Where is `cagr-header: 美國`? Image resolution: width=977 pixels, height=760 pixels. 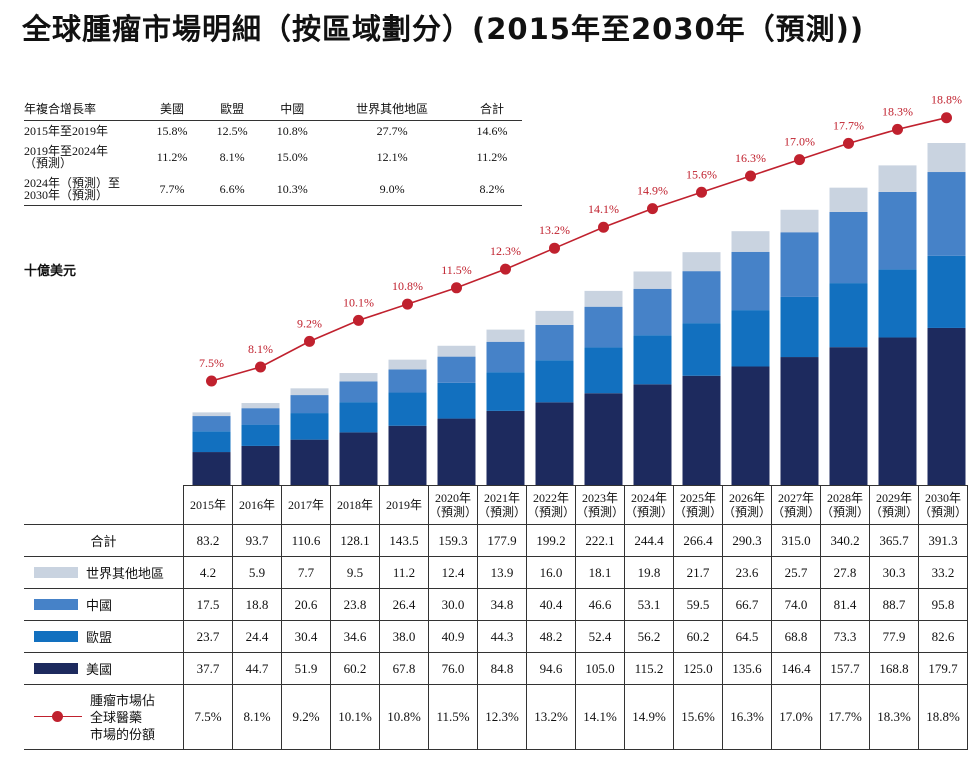
cagr-header: 美國 is located at coordinates (172, 109).